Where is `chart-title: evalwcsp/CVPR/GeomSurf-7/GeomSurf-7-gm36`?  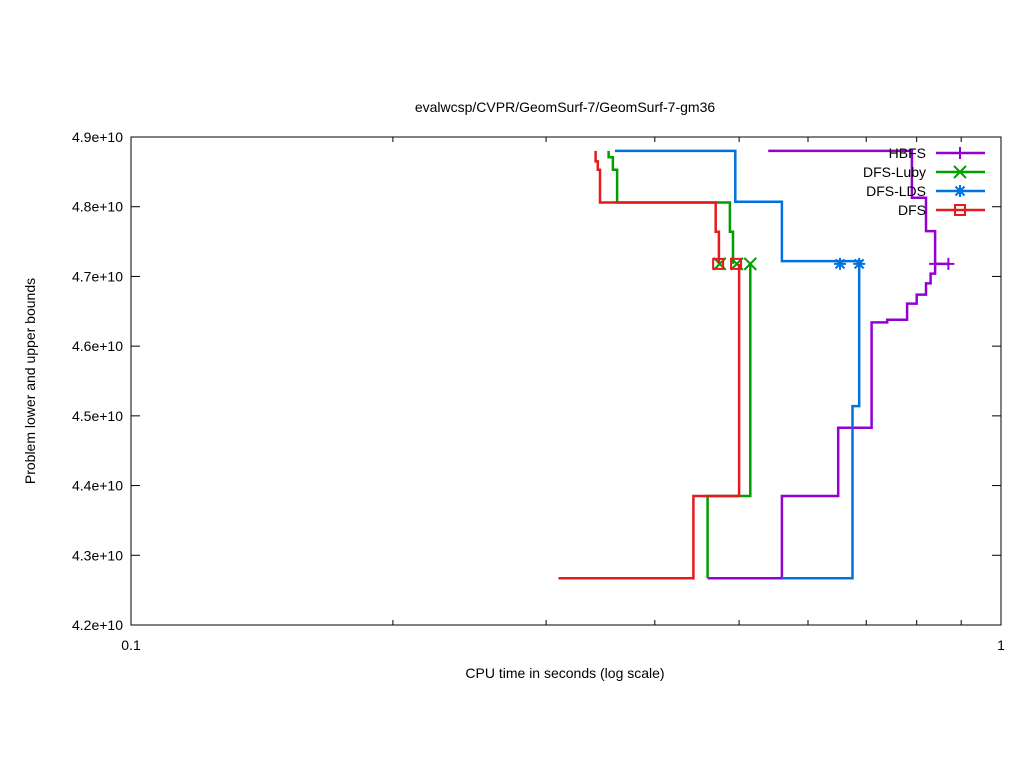
chart-title: evalwcsp/CVPR/GeomSurf-7/GeomSurf-7-gm36 is located at coordinates (565, 107).